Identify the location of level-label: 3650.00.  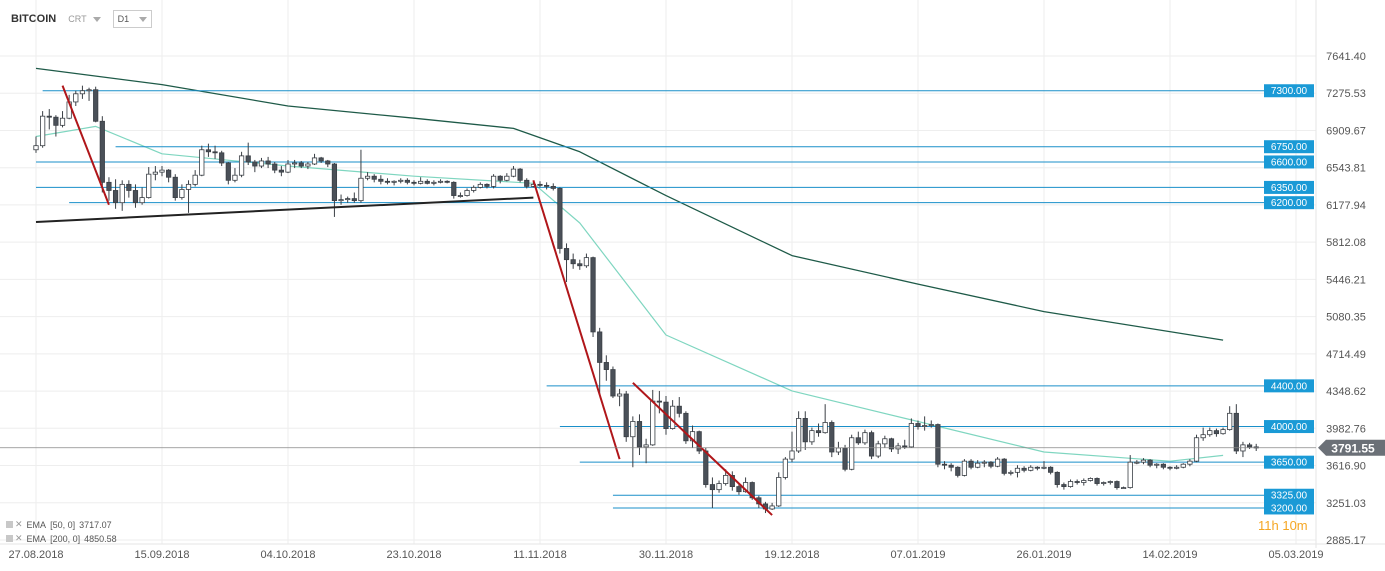
(1289, 463).